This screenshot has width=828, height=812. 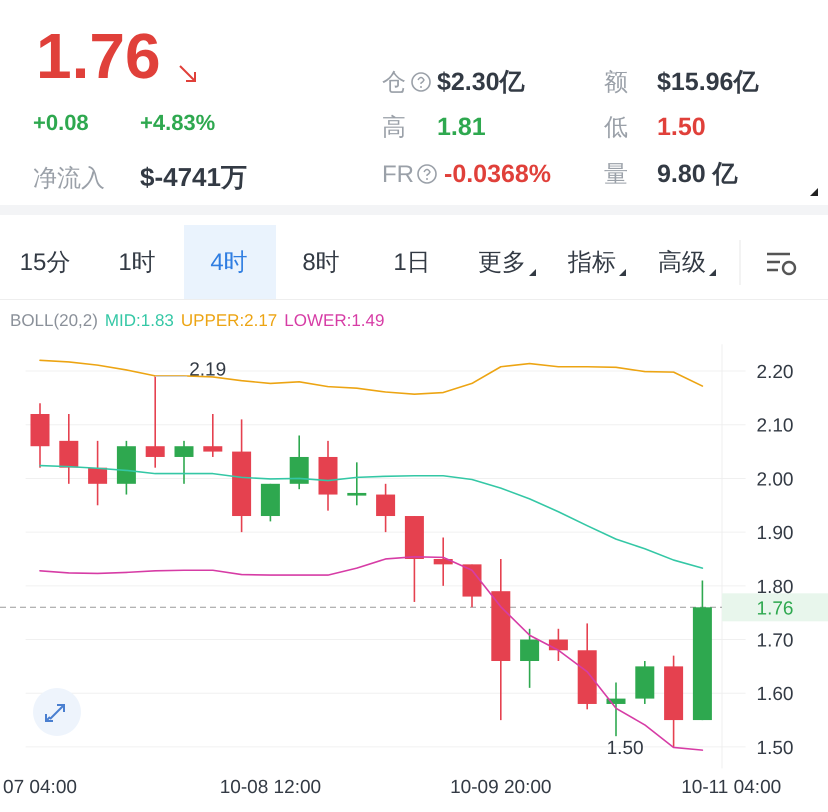 What do you see at coordinates (775, 373) in the screenshot?
I see `y-tick-label: 2.20` at bounding box center [775, 373].